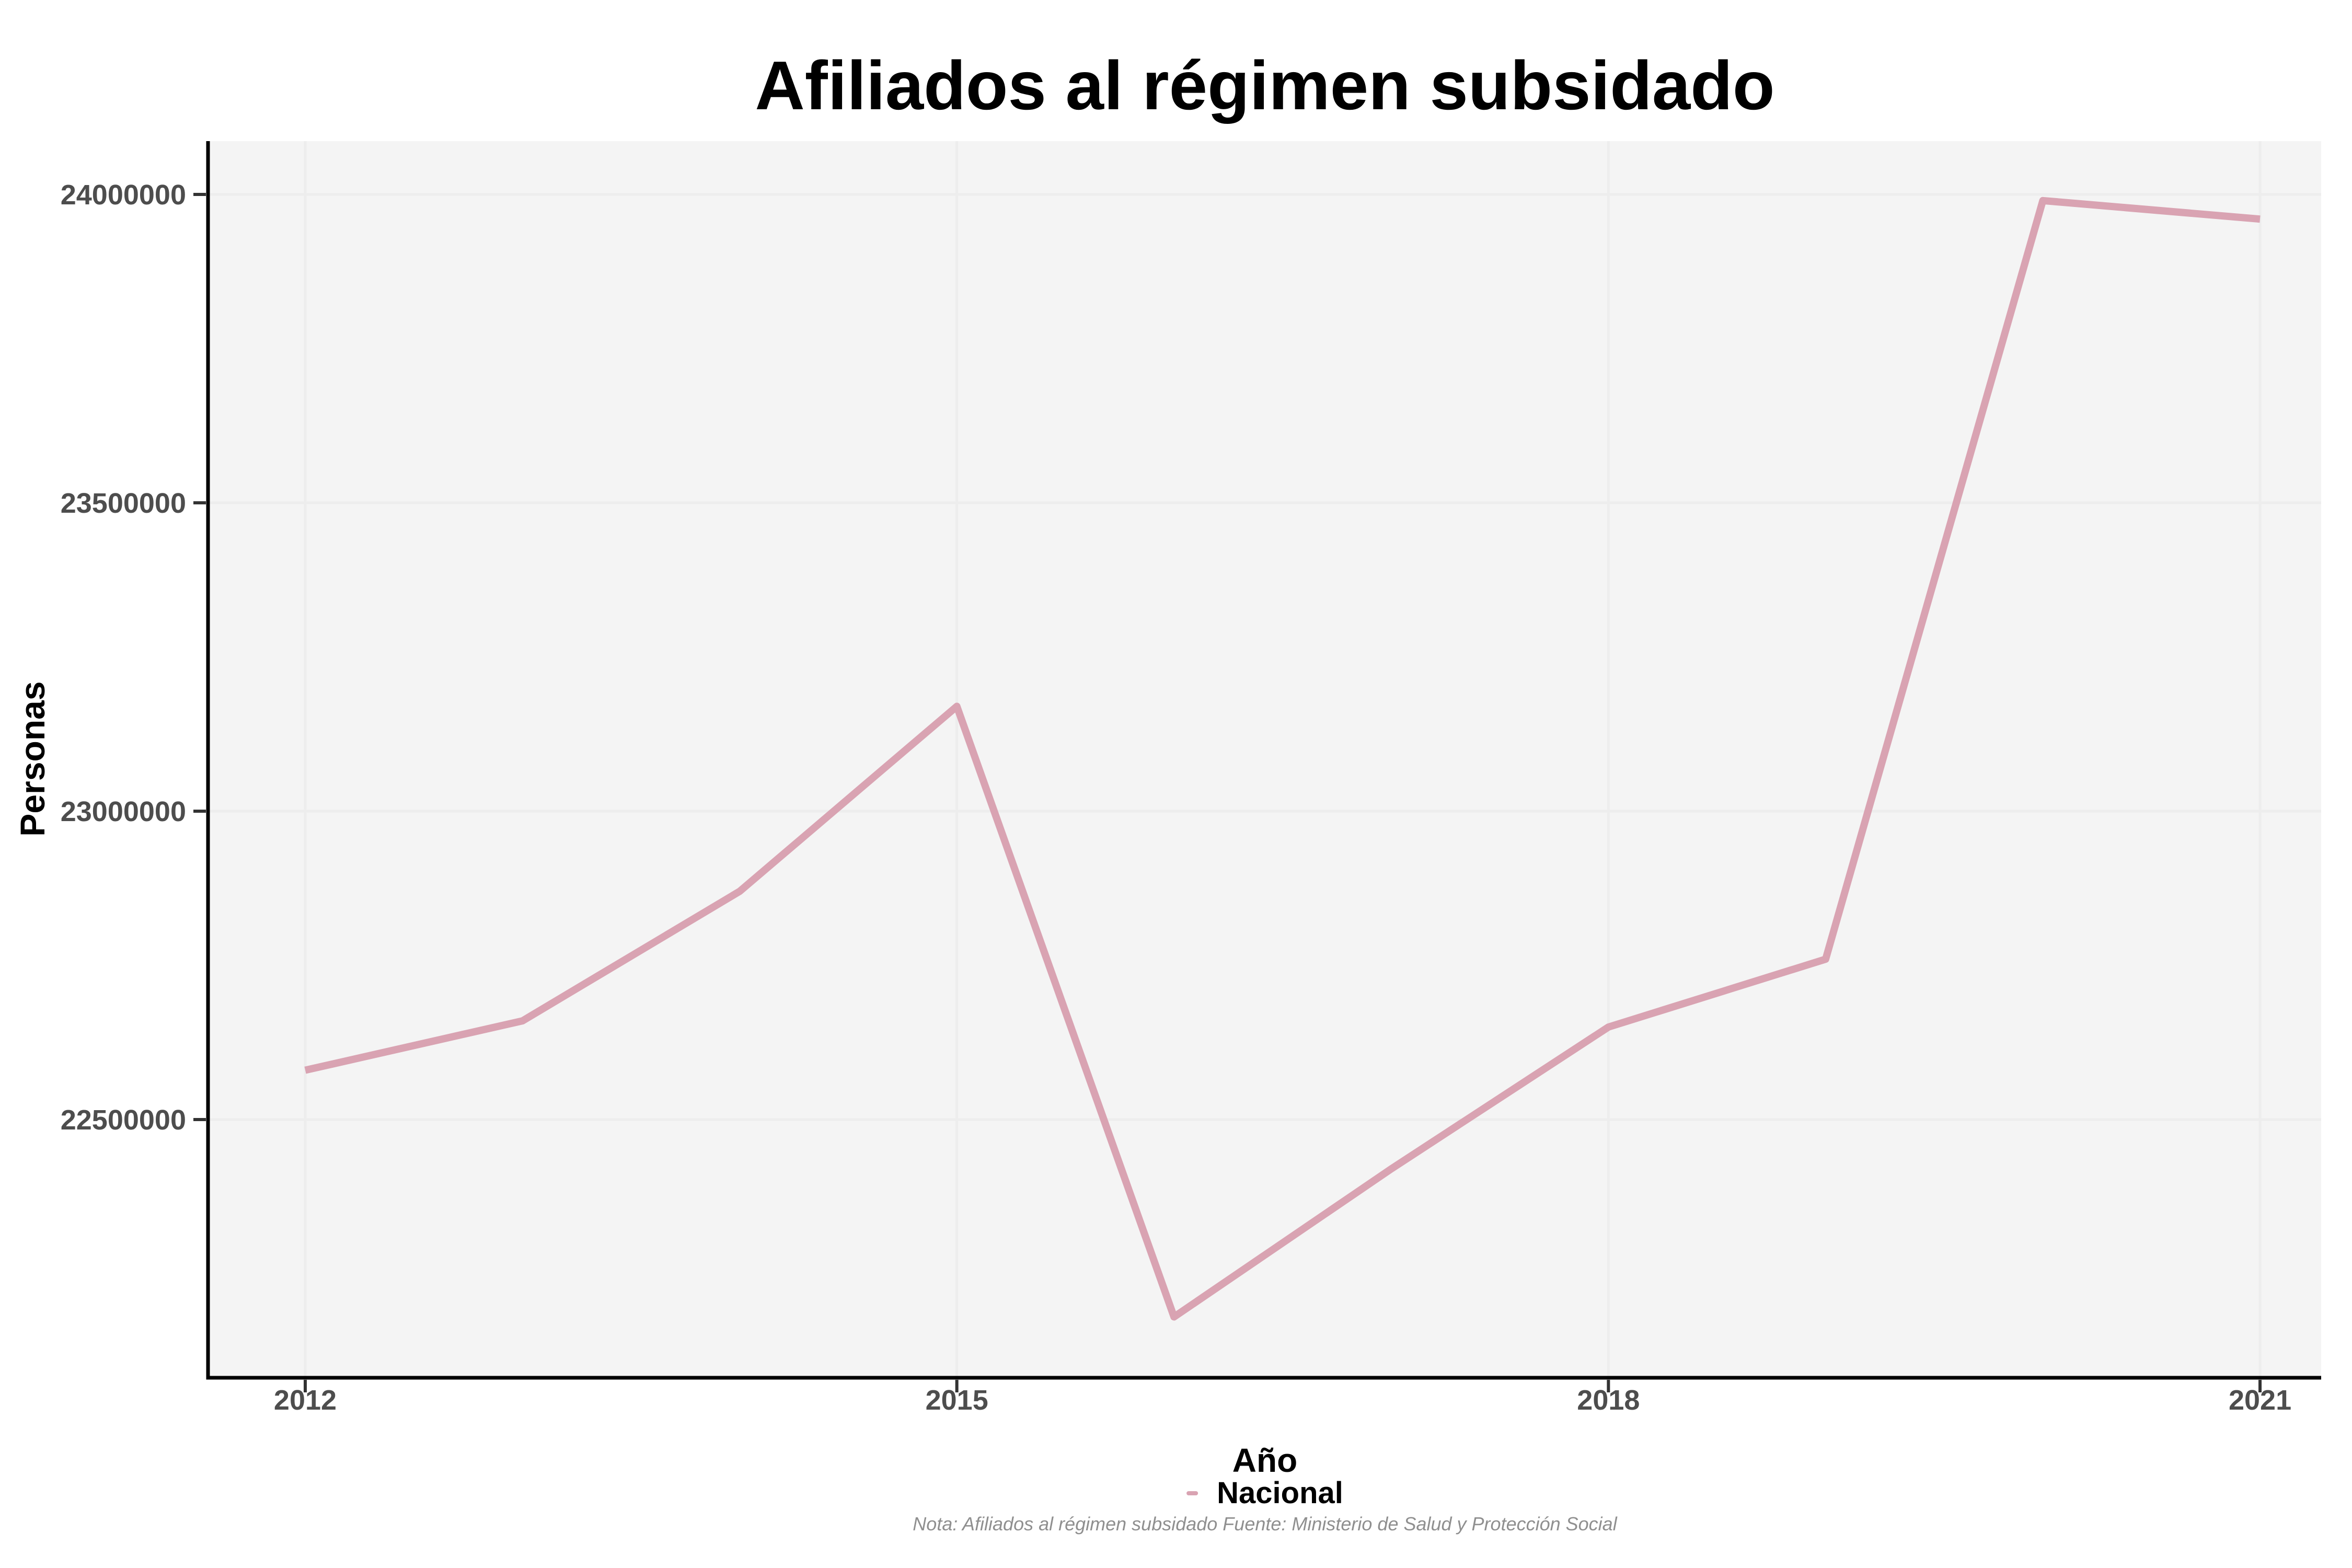 Image resolution: width=2352 pixels, height=1568 pixels. What do you see at coordinates (1265, 85) in the screenshot?
I see `chart-title: Afiliados al régimen subsidado` at bounding box center [1265, 85].